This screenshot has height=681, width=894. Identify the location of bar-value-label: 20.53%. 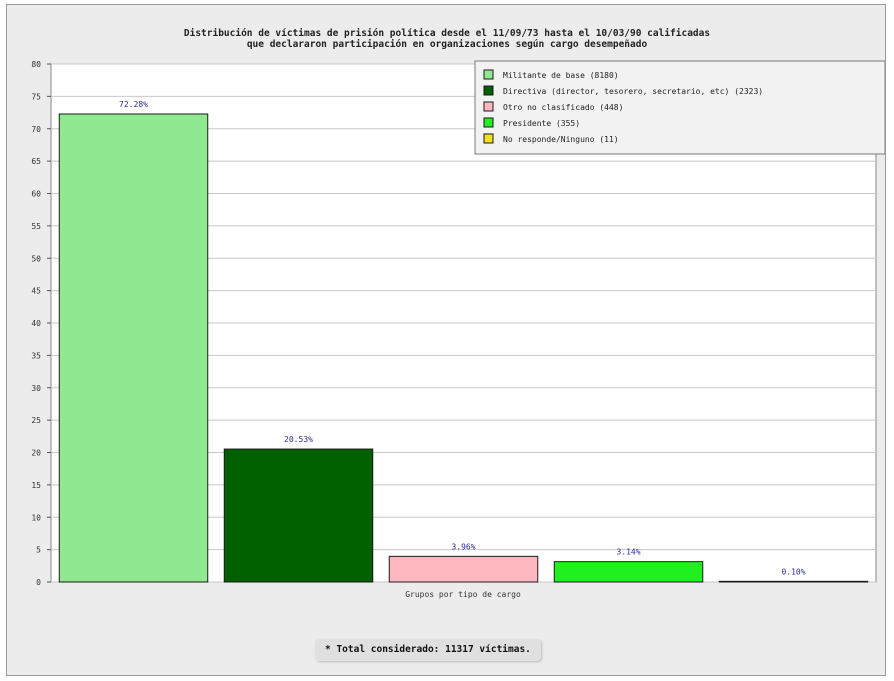
(298, 439).